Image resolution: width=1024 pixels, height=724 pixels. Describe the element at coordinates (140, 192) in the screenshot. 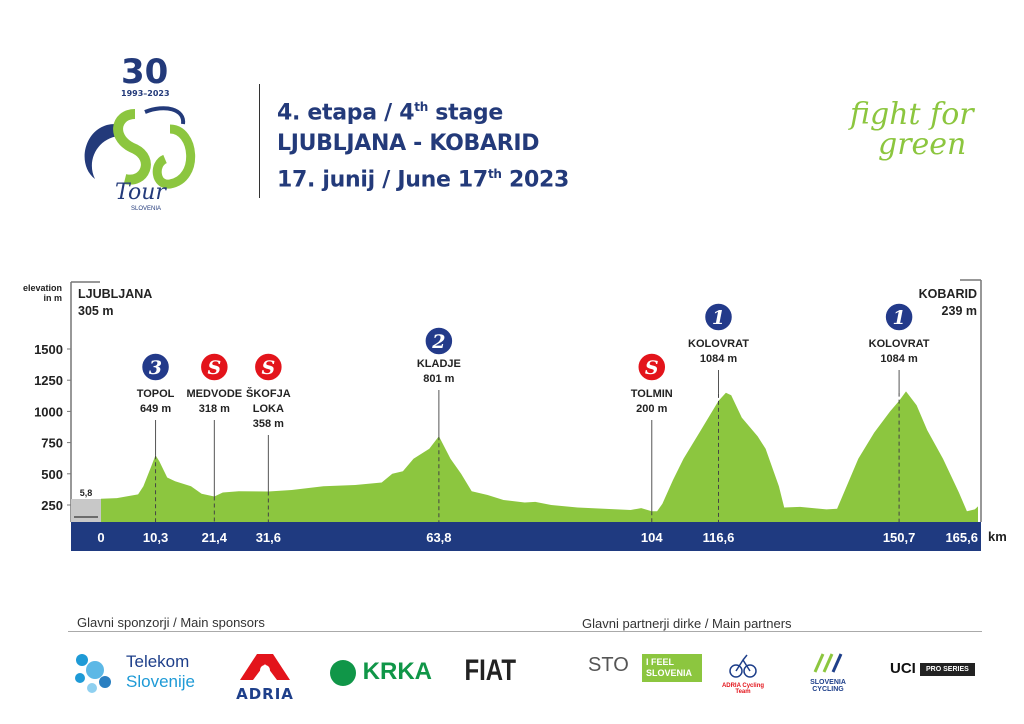

I see `logo-name: Tour` at that location.